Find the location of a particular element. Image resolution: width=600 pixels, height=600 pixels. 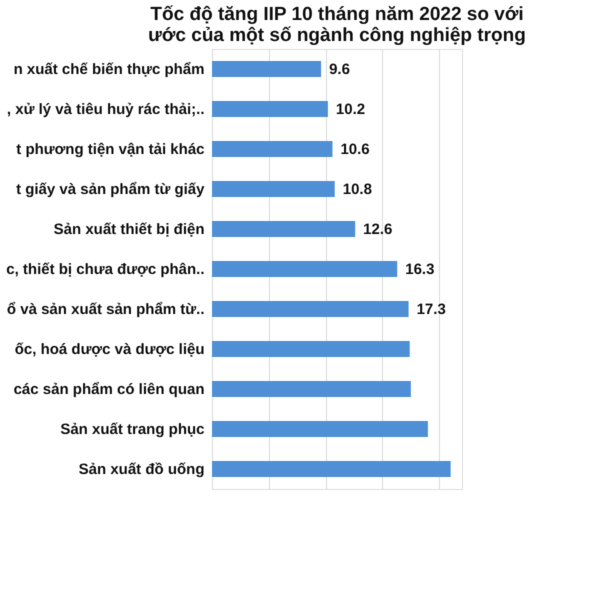

data-label: 10.8 is located at coordinates (357, 189).